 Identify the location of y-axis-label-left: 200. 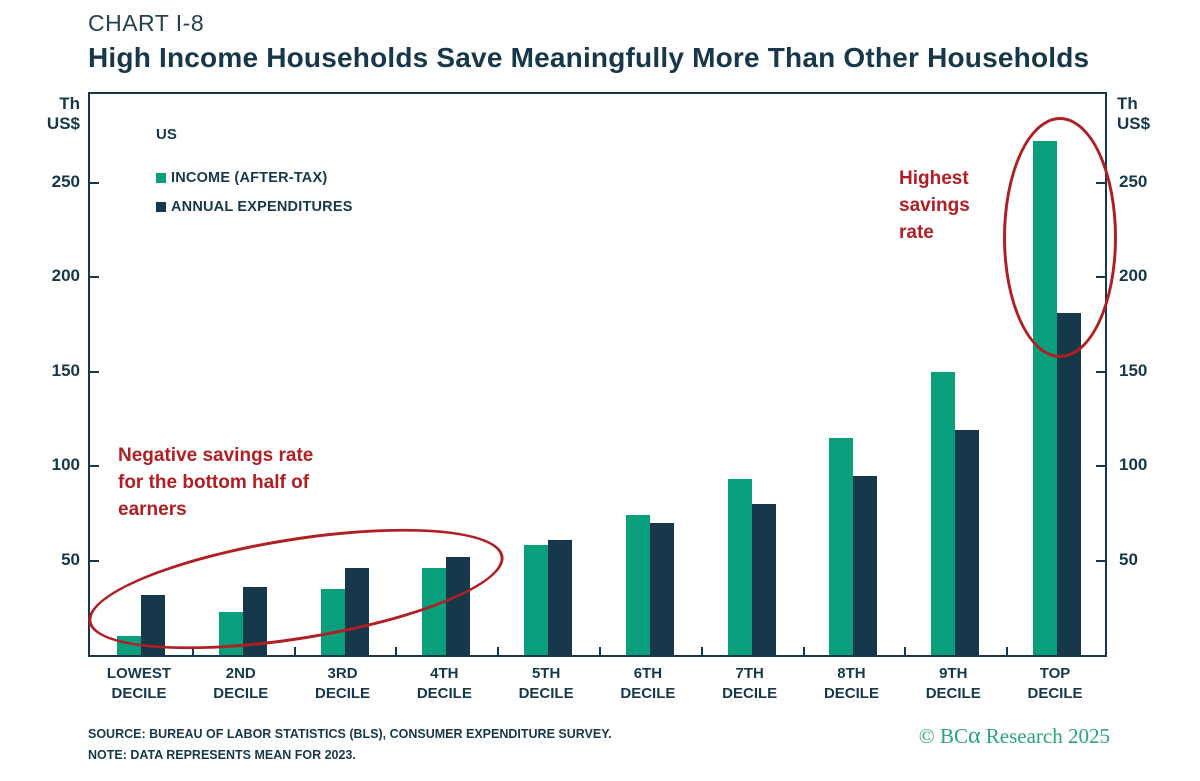
(65, 276).